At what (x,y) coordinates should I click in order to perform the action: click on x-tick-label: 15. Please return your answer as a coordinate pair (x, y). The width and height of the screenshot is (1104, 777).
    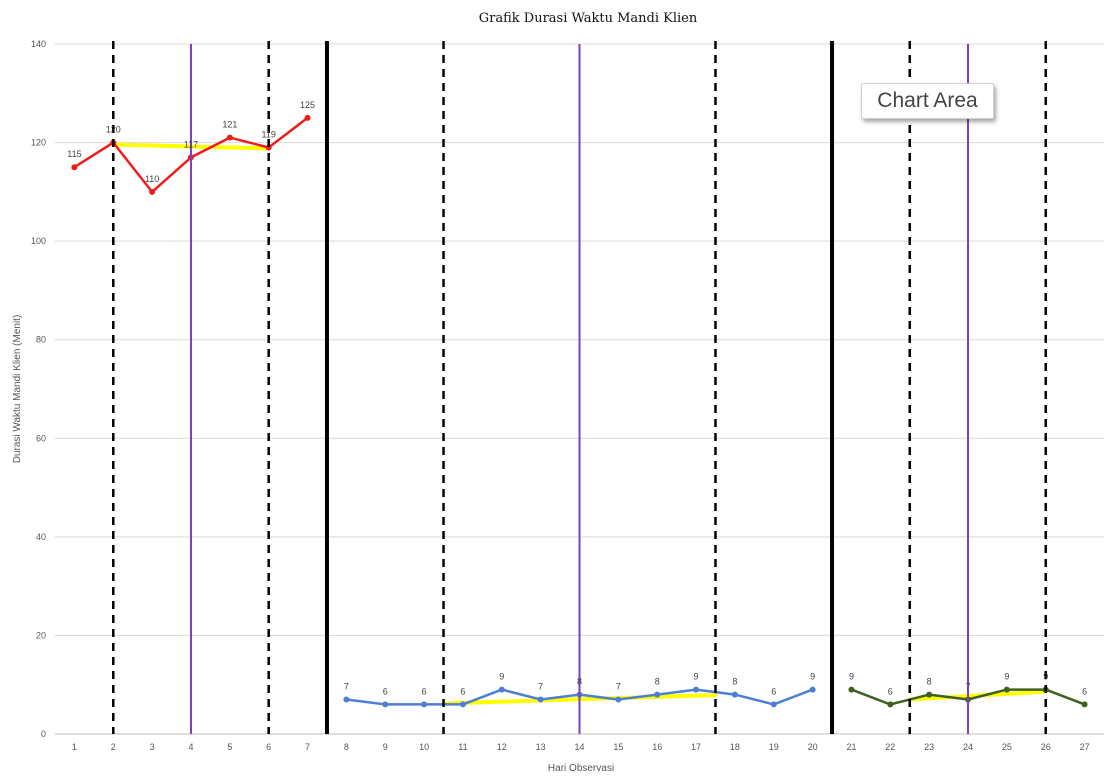
    Looking at the image, I should click on (618, 747).